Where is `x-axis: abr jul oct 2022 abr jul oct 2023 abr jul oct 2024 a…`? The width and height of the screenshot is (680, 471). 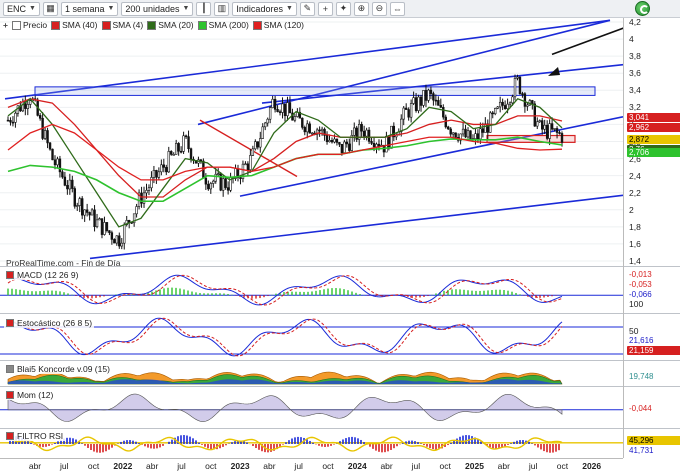
x-axis: abr jul oct 2022 abr jul oct 2023 abr jul oct 2024 a… is located at coordinates (311, 464).